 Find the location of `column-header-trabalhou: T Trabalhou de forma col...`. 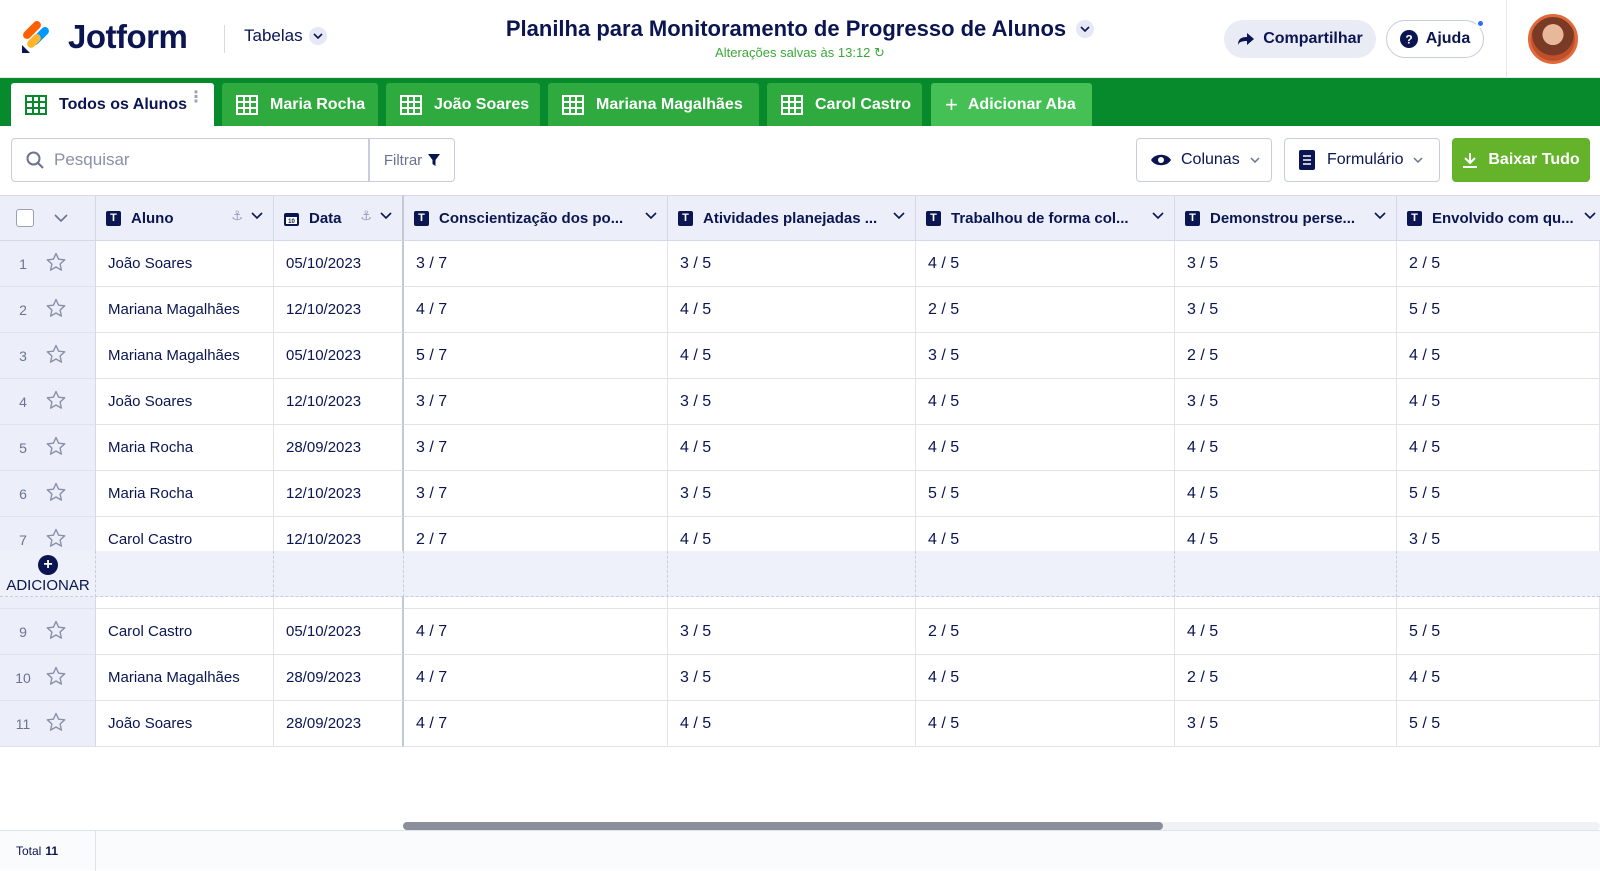

column-header-trabalhou: T Trabalhou de forma col... is located at coordinates (1045, 218).